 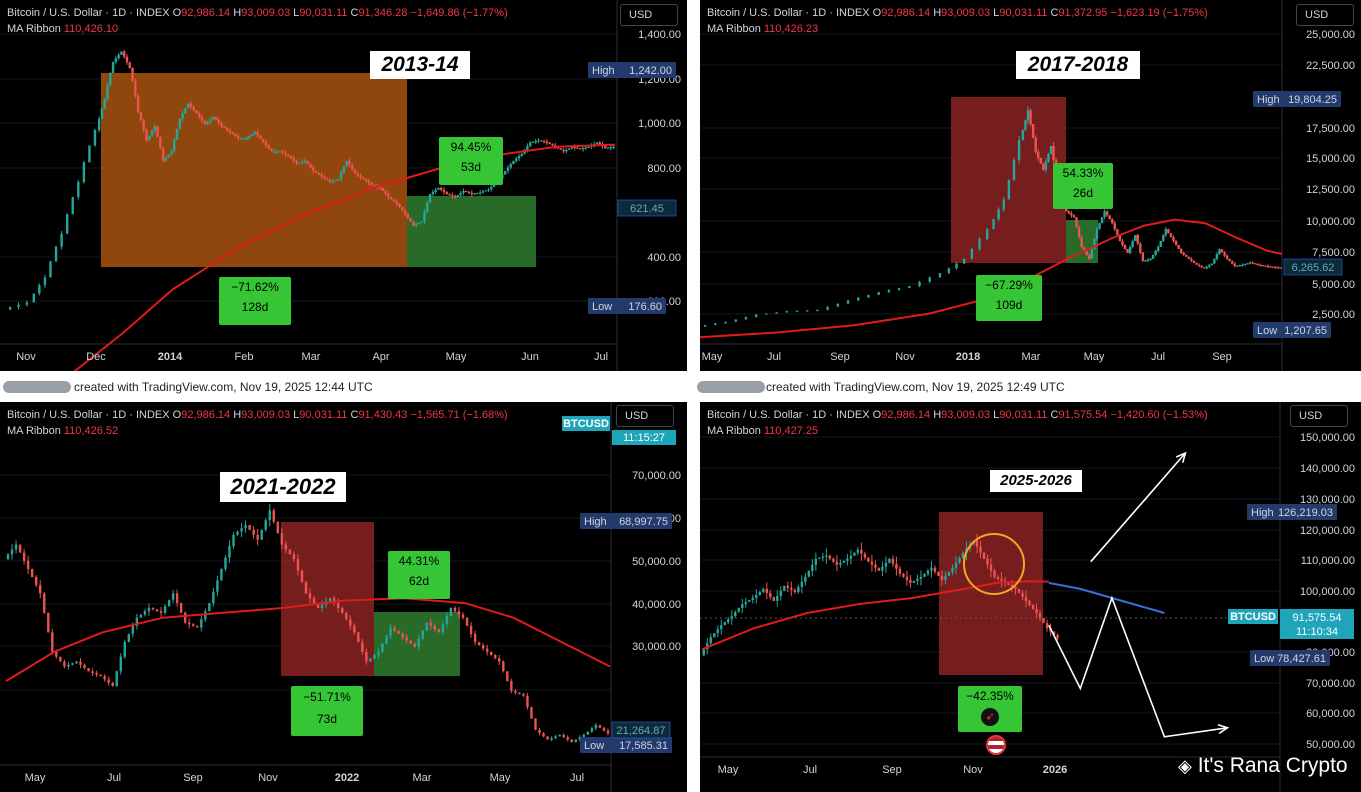 I want to click on ma-ribbon-legend: MA Ribbon 110,426.10, so click(x=62, y=29).